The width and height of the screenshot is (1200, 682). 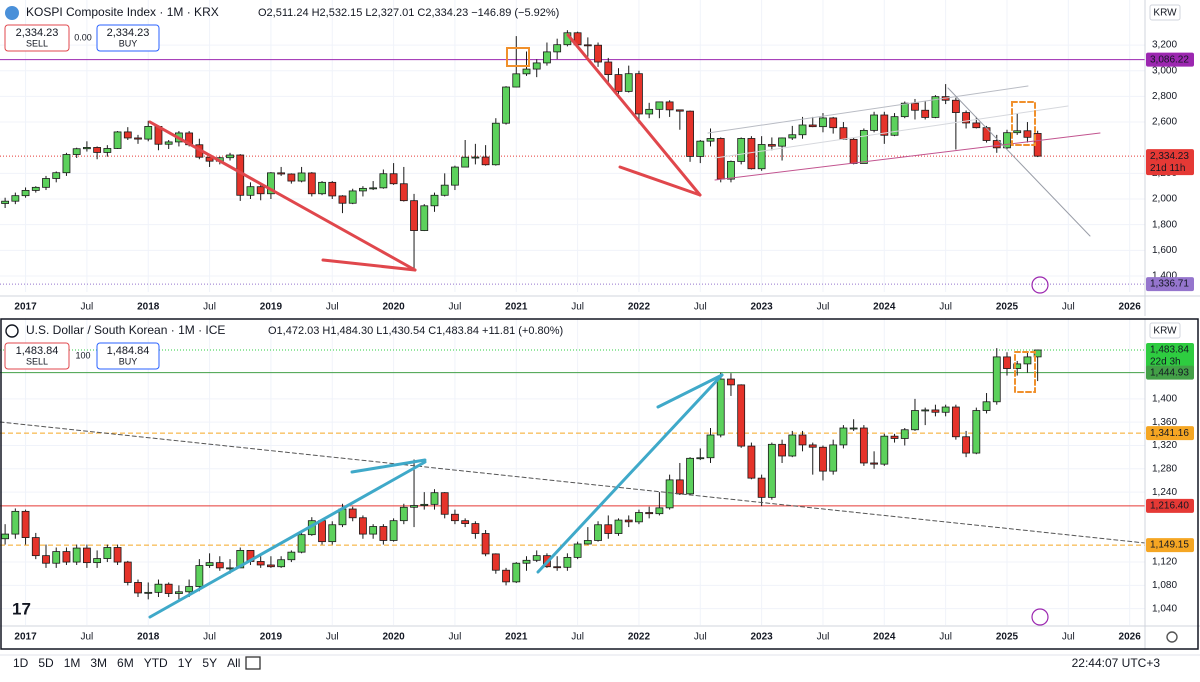 What do you see at coordinates (1172, 637) in the screenshot?
I see `settings-icon` at bounding box center [1172, 637].